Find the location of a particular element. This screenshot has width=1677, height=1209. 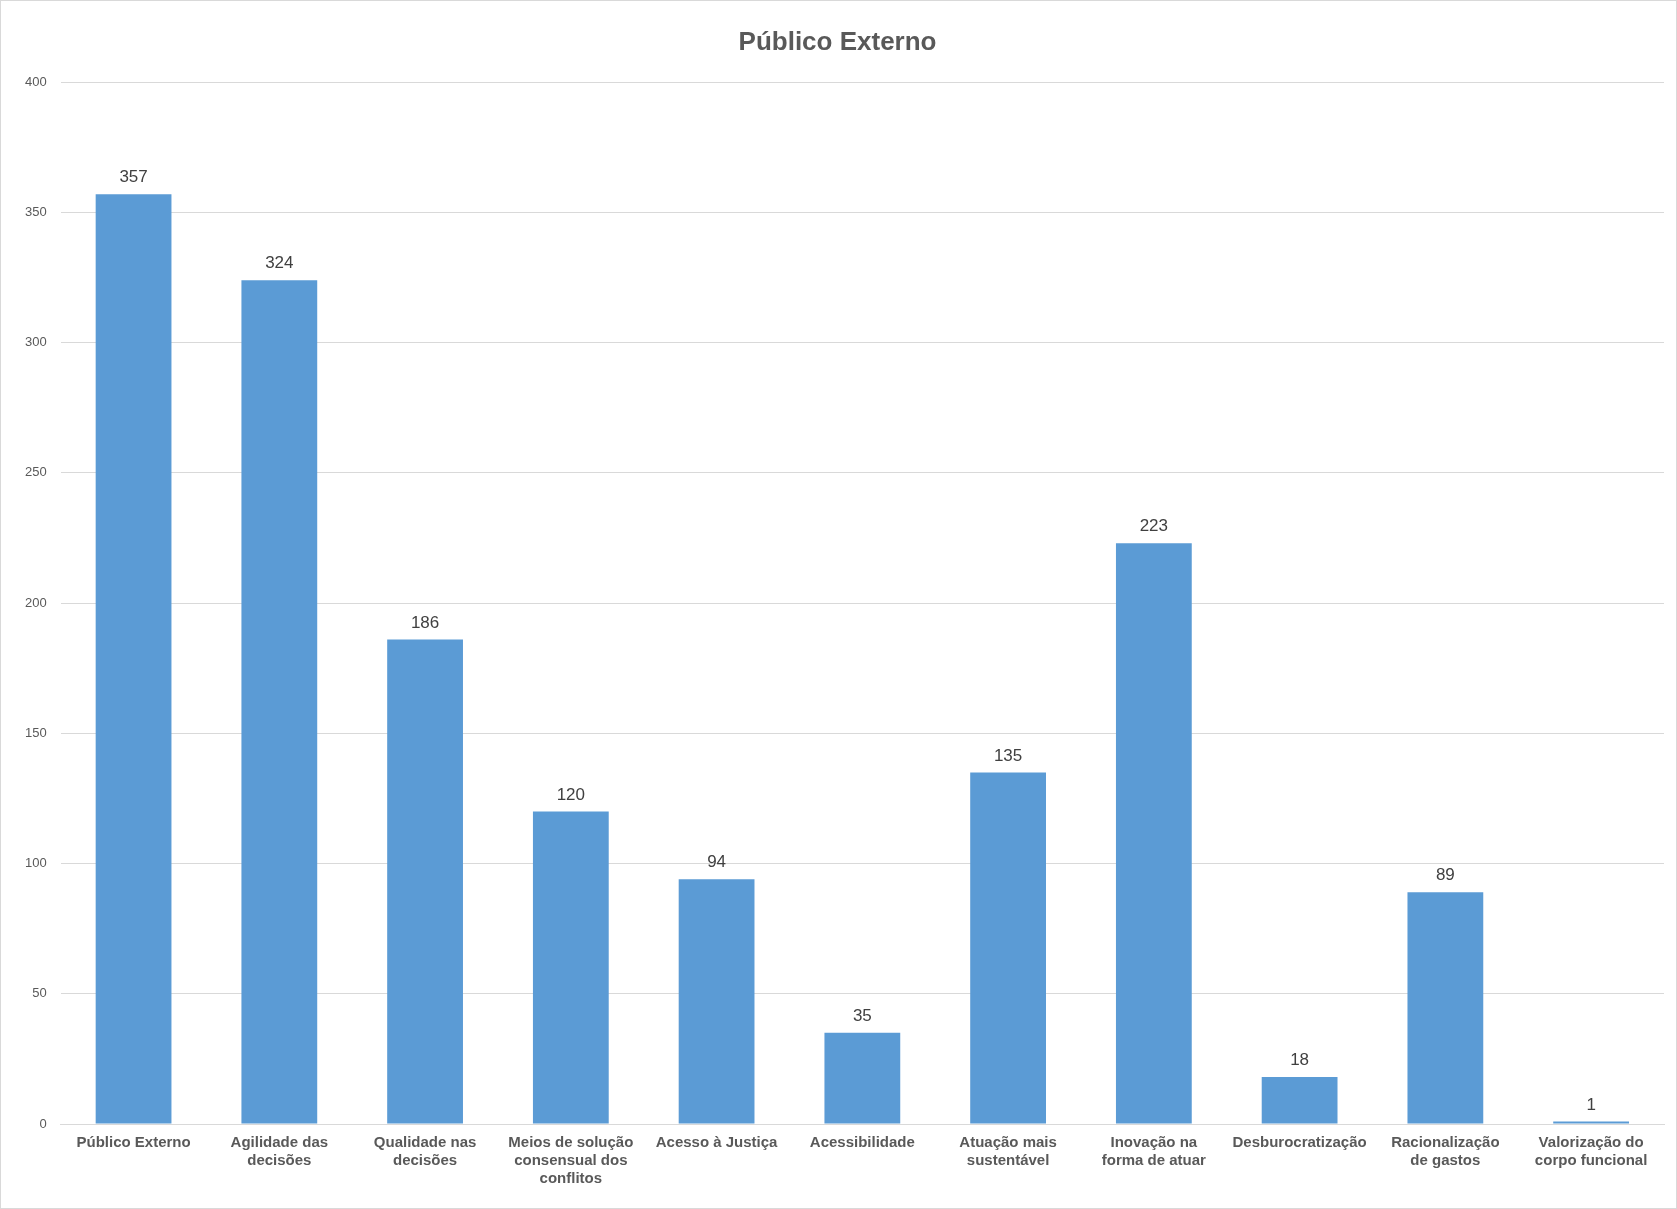

data-label: 135 is located at coordinates (1008, 755).